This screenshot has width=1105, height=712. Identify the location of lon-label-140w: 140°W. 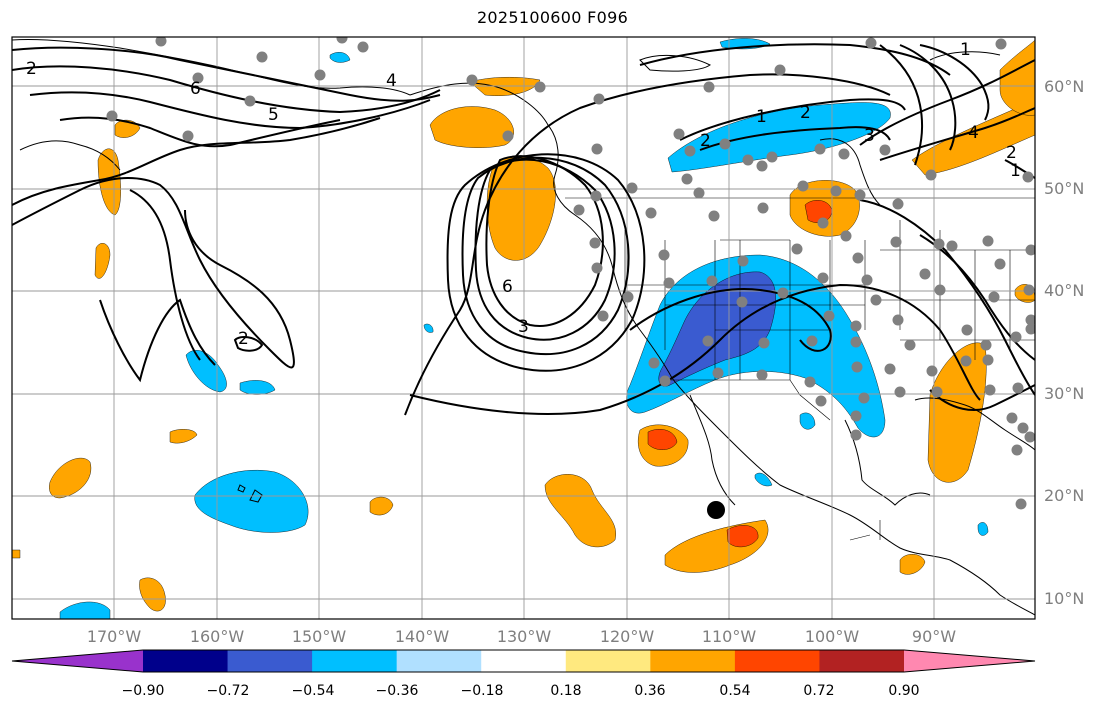
(422, 636).